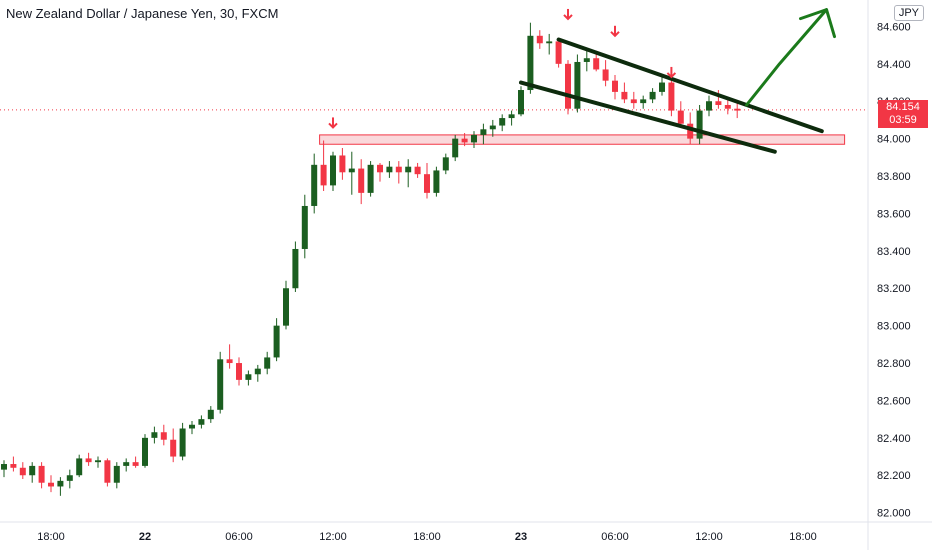 This screenshot has width=932, height=550. Describe the element at coordinates (894, 364) in the screenshot. I see `y-tick-label: 82.800` at that location.